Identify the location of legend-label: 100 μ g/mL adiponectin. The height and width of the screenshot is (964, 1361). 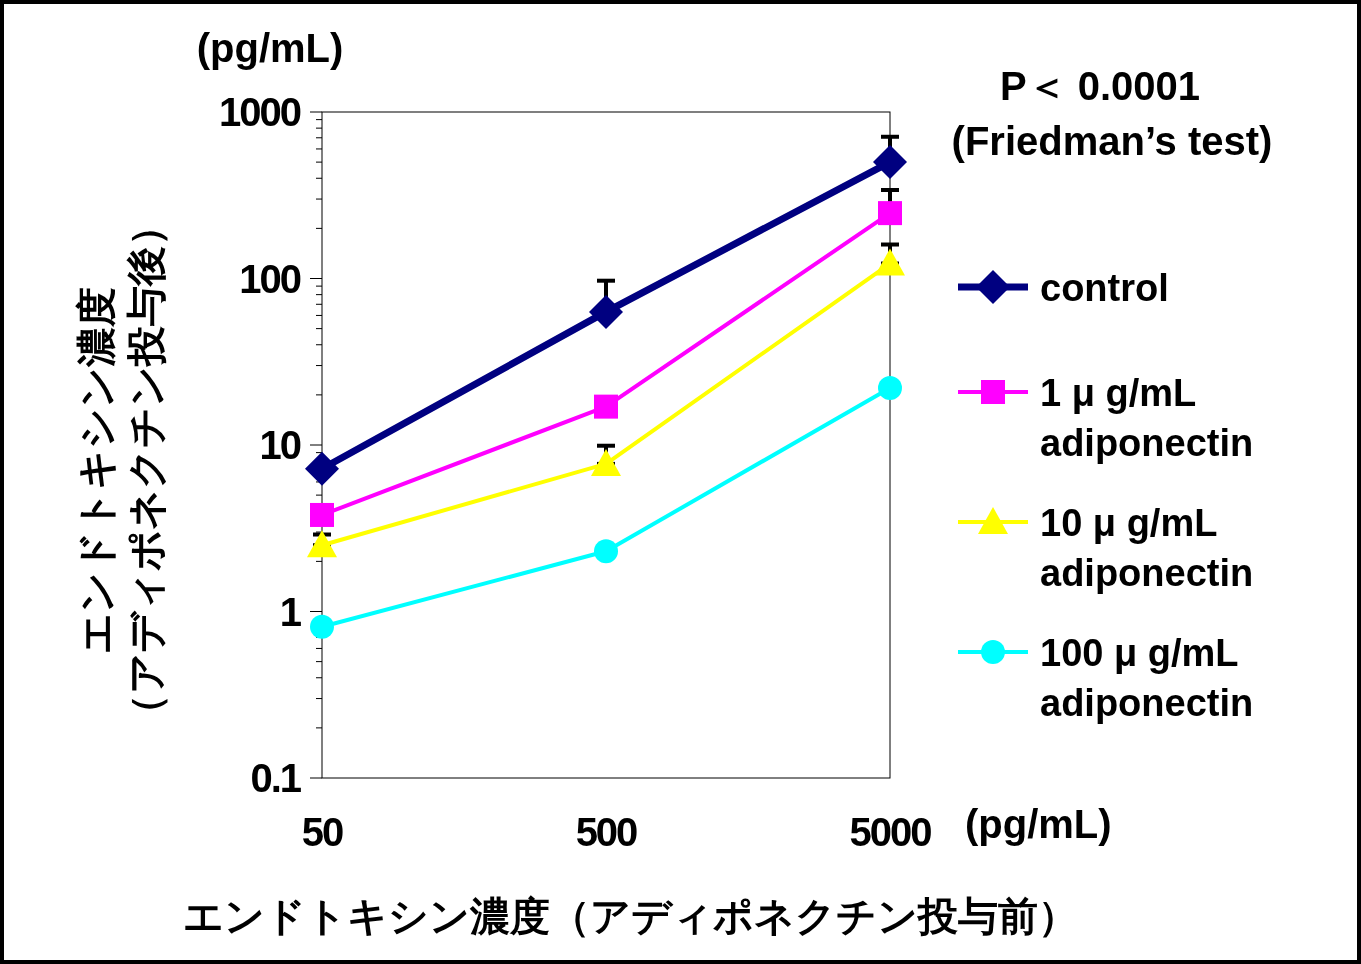
(1147, 678).